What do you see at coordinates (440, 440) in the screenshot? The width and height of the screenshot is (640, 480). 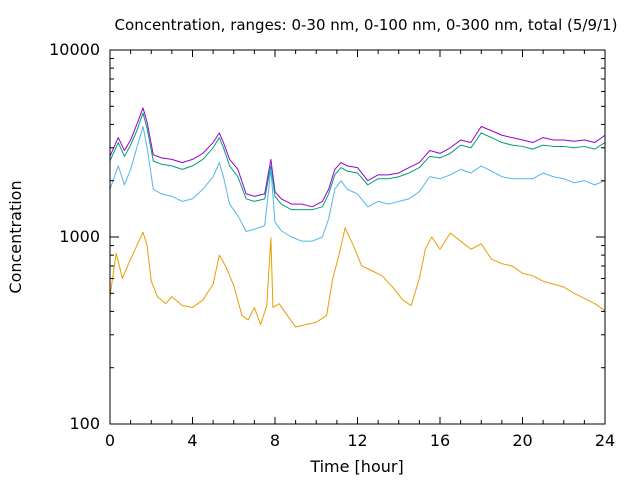 I see `x-tick-label: 16` at bounding box center [440, 440].